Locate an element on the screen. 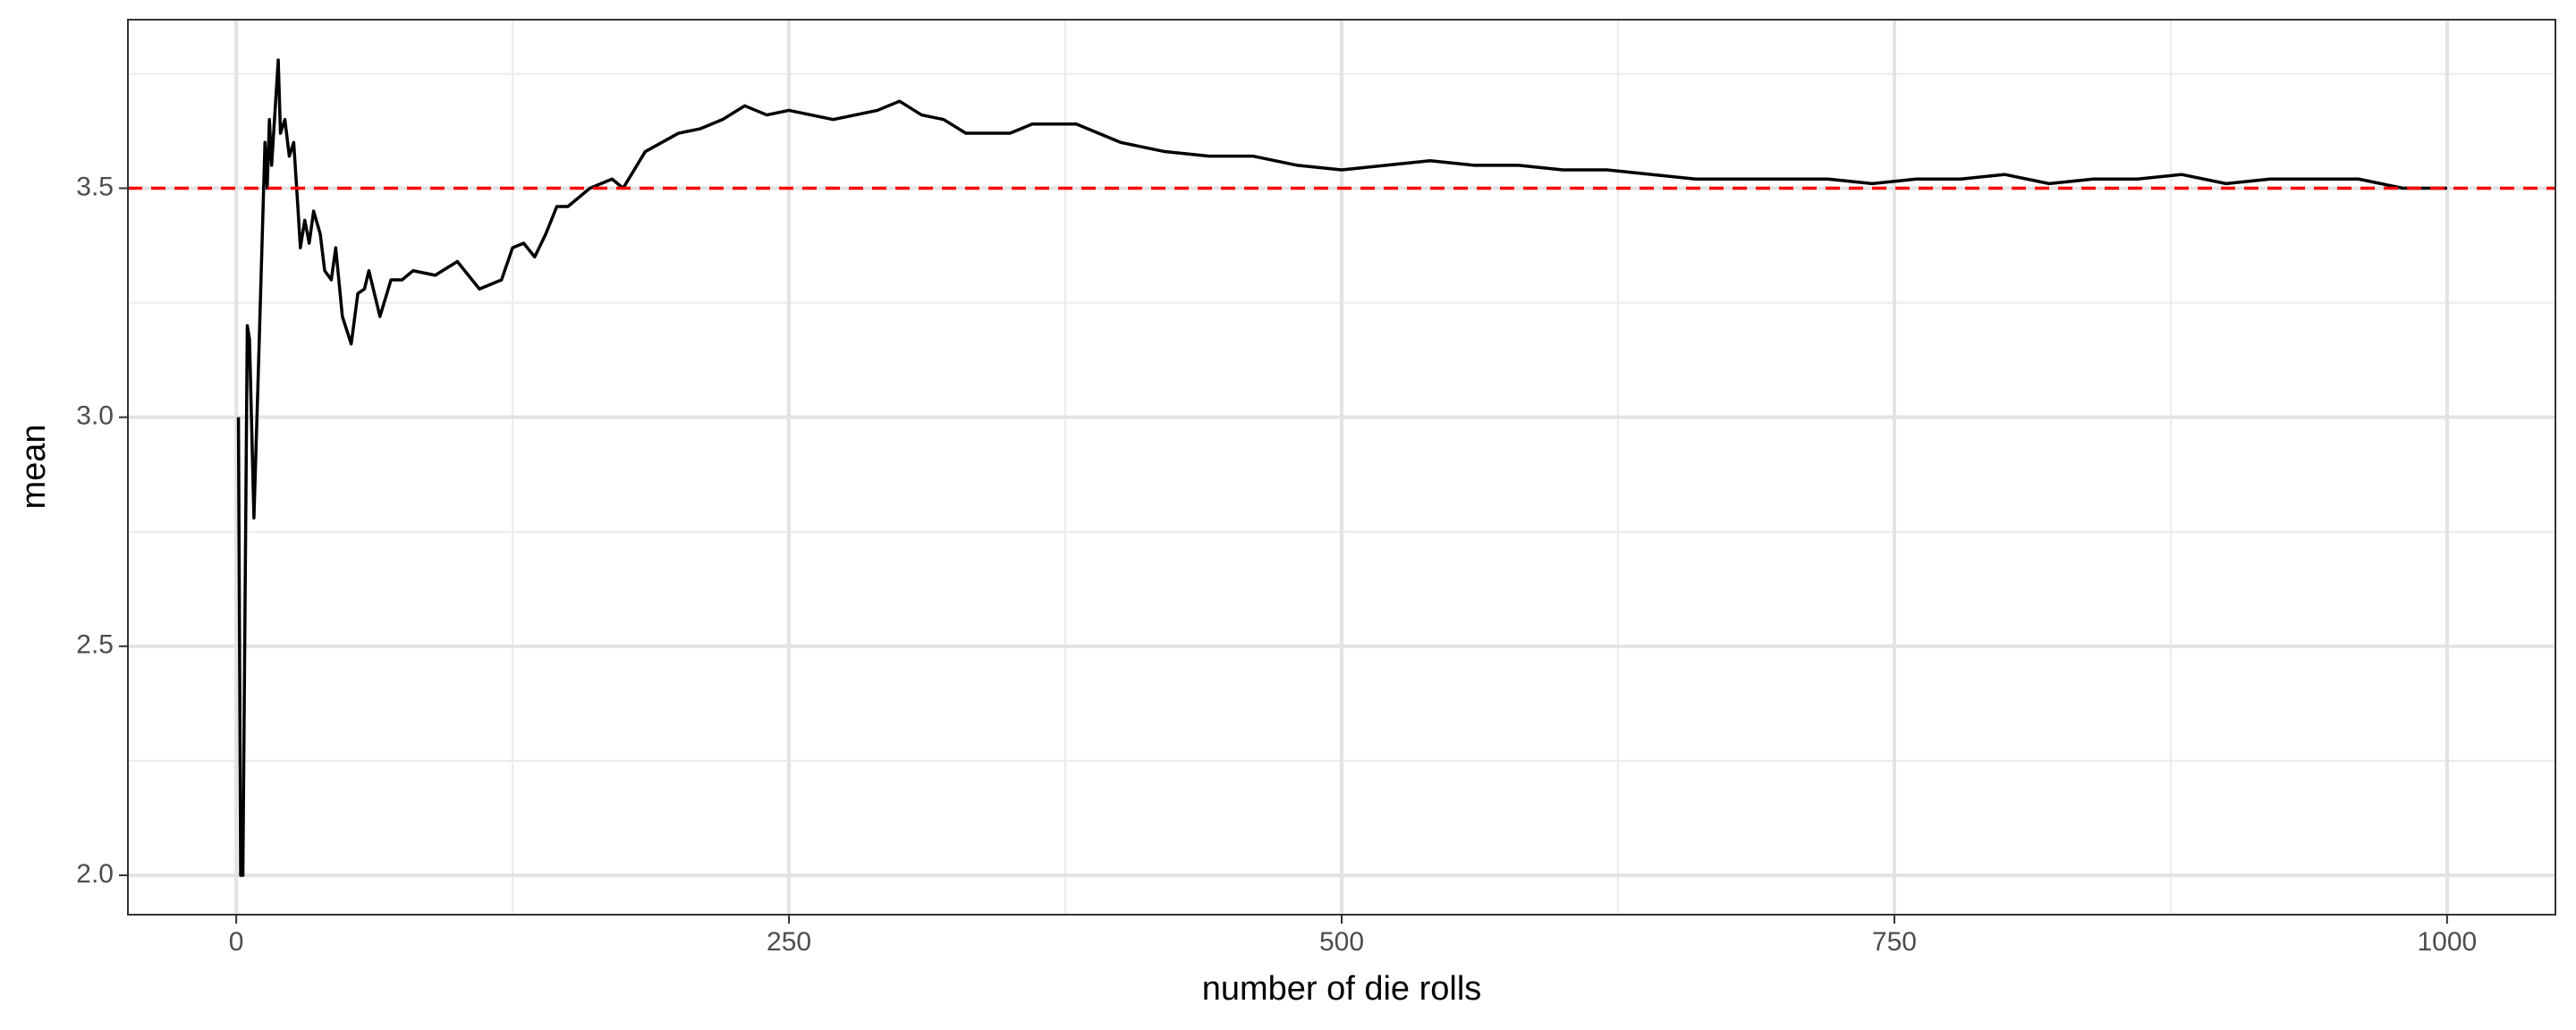 Image resolution: width=2576 pixels, height=1030 pixels. x-tick-label: 500 is located at coordinates (1341, 942).